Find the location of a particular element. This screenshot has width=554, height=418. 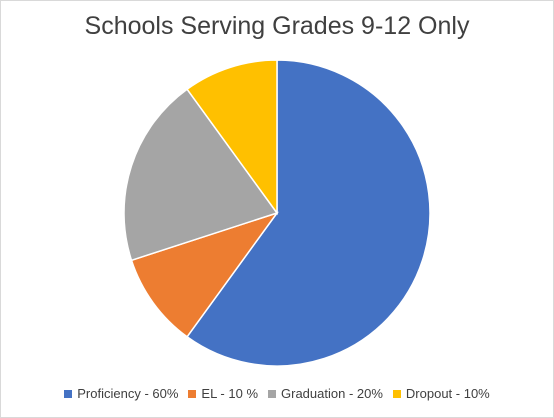

legend-item-dropout: Dropout - 10% is located at coordinates (441, 393).